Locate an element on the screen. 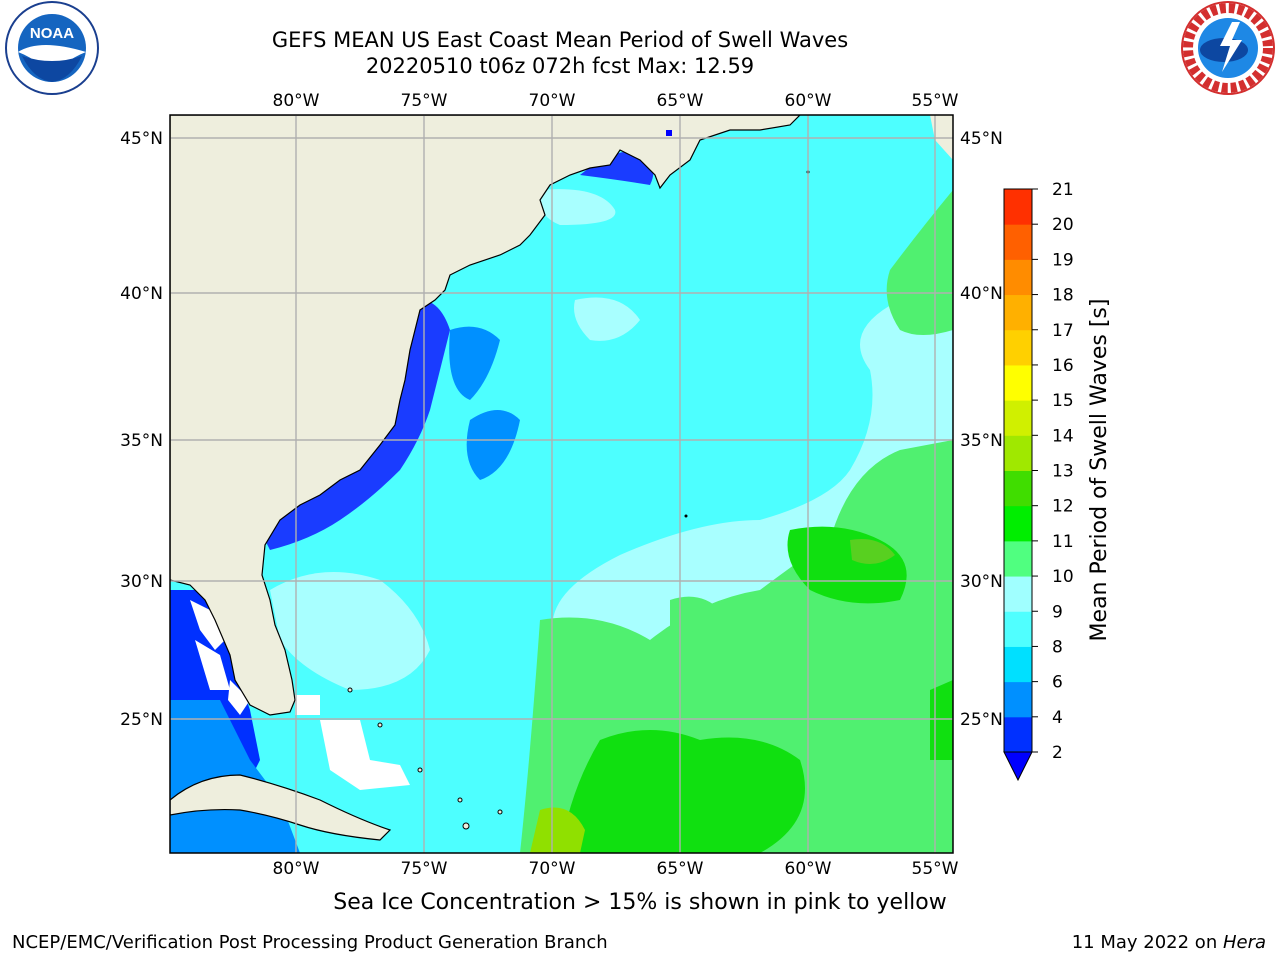  lat-label-right: 25°N is located at coordinates (981, 720).